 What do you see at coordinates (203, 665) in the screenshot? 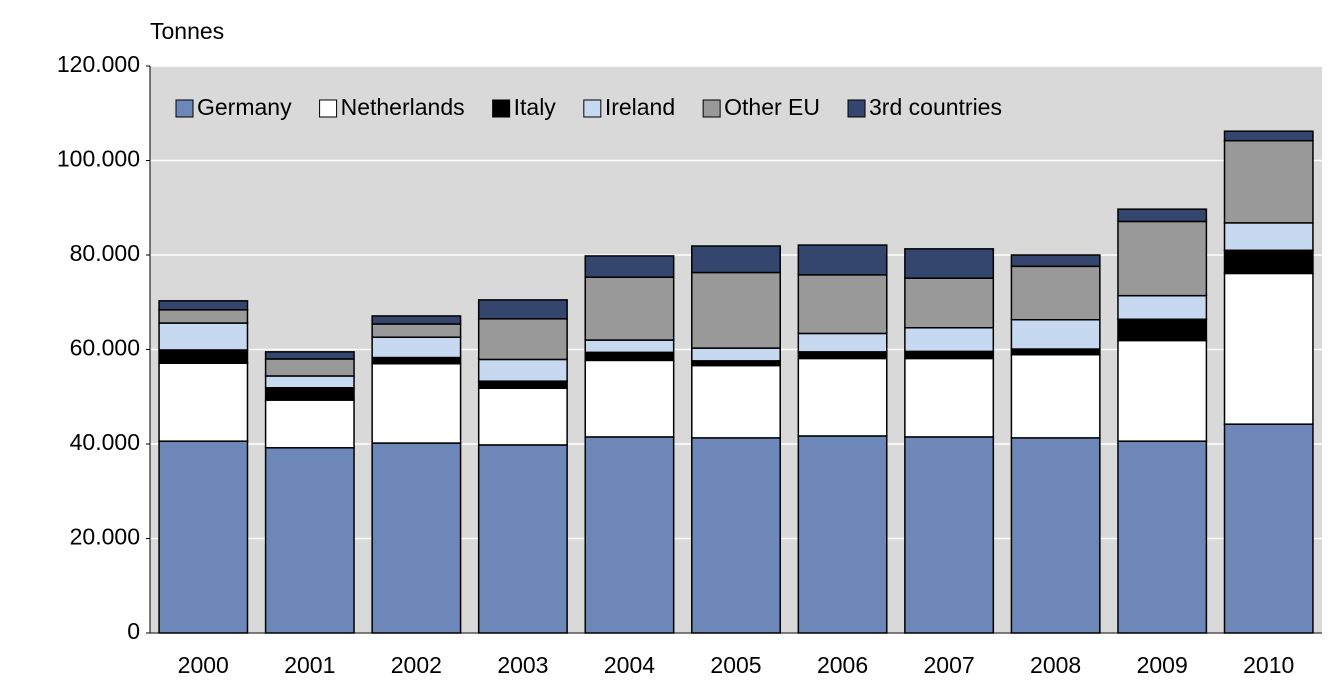
I see `x-tick-label: 2000` at bounding box center [203, 665].